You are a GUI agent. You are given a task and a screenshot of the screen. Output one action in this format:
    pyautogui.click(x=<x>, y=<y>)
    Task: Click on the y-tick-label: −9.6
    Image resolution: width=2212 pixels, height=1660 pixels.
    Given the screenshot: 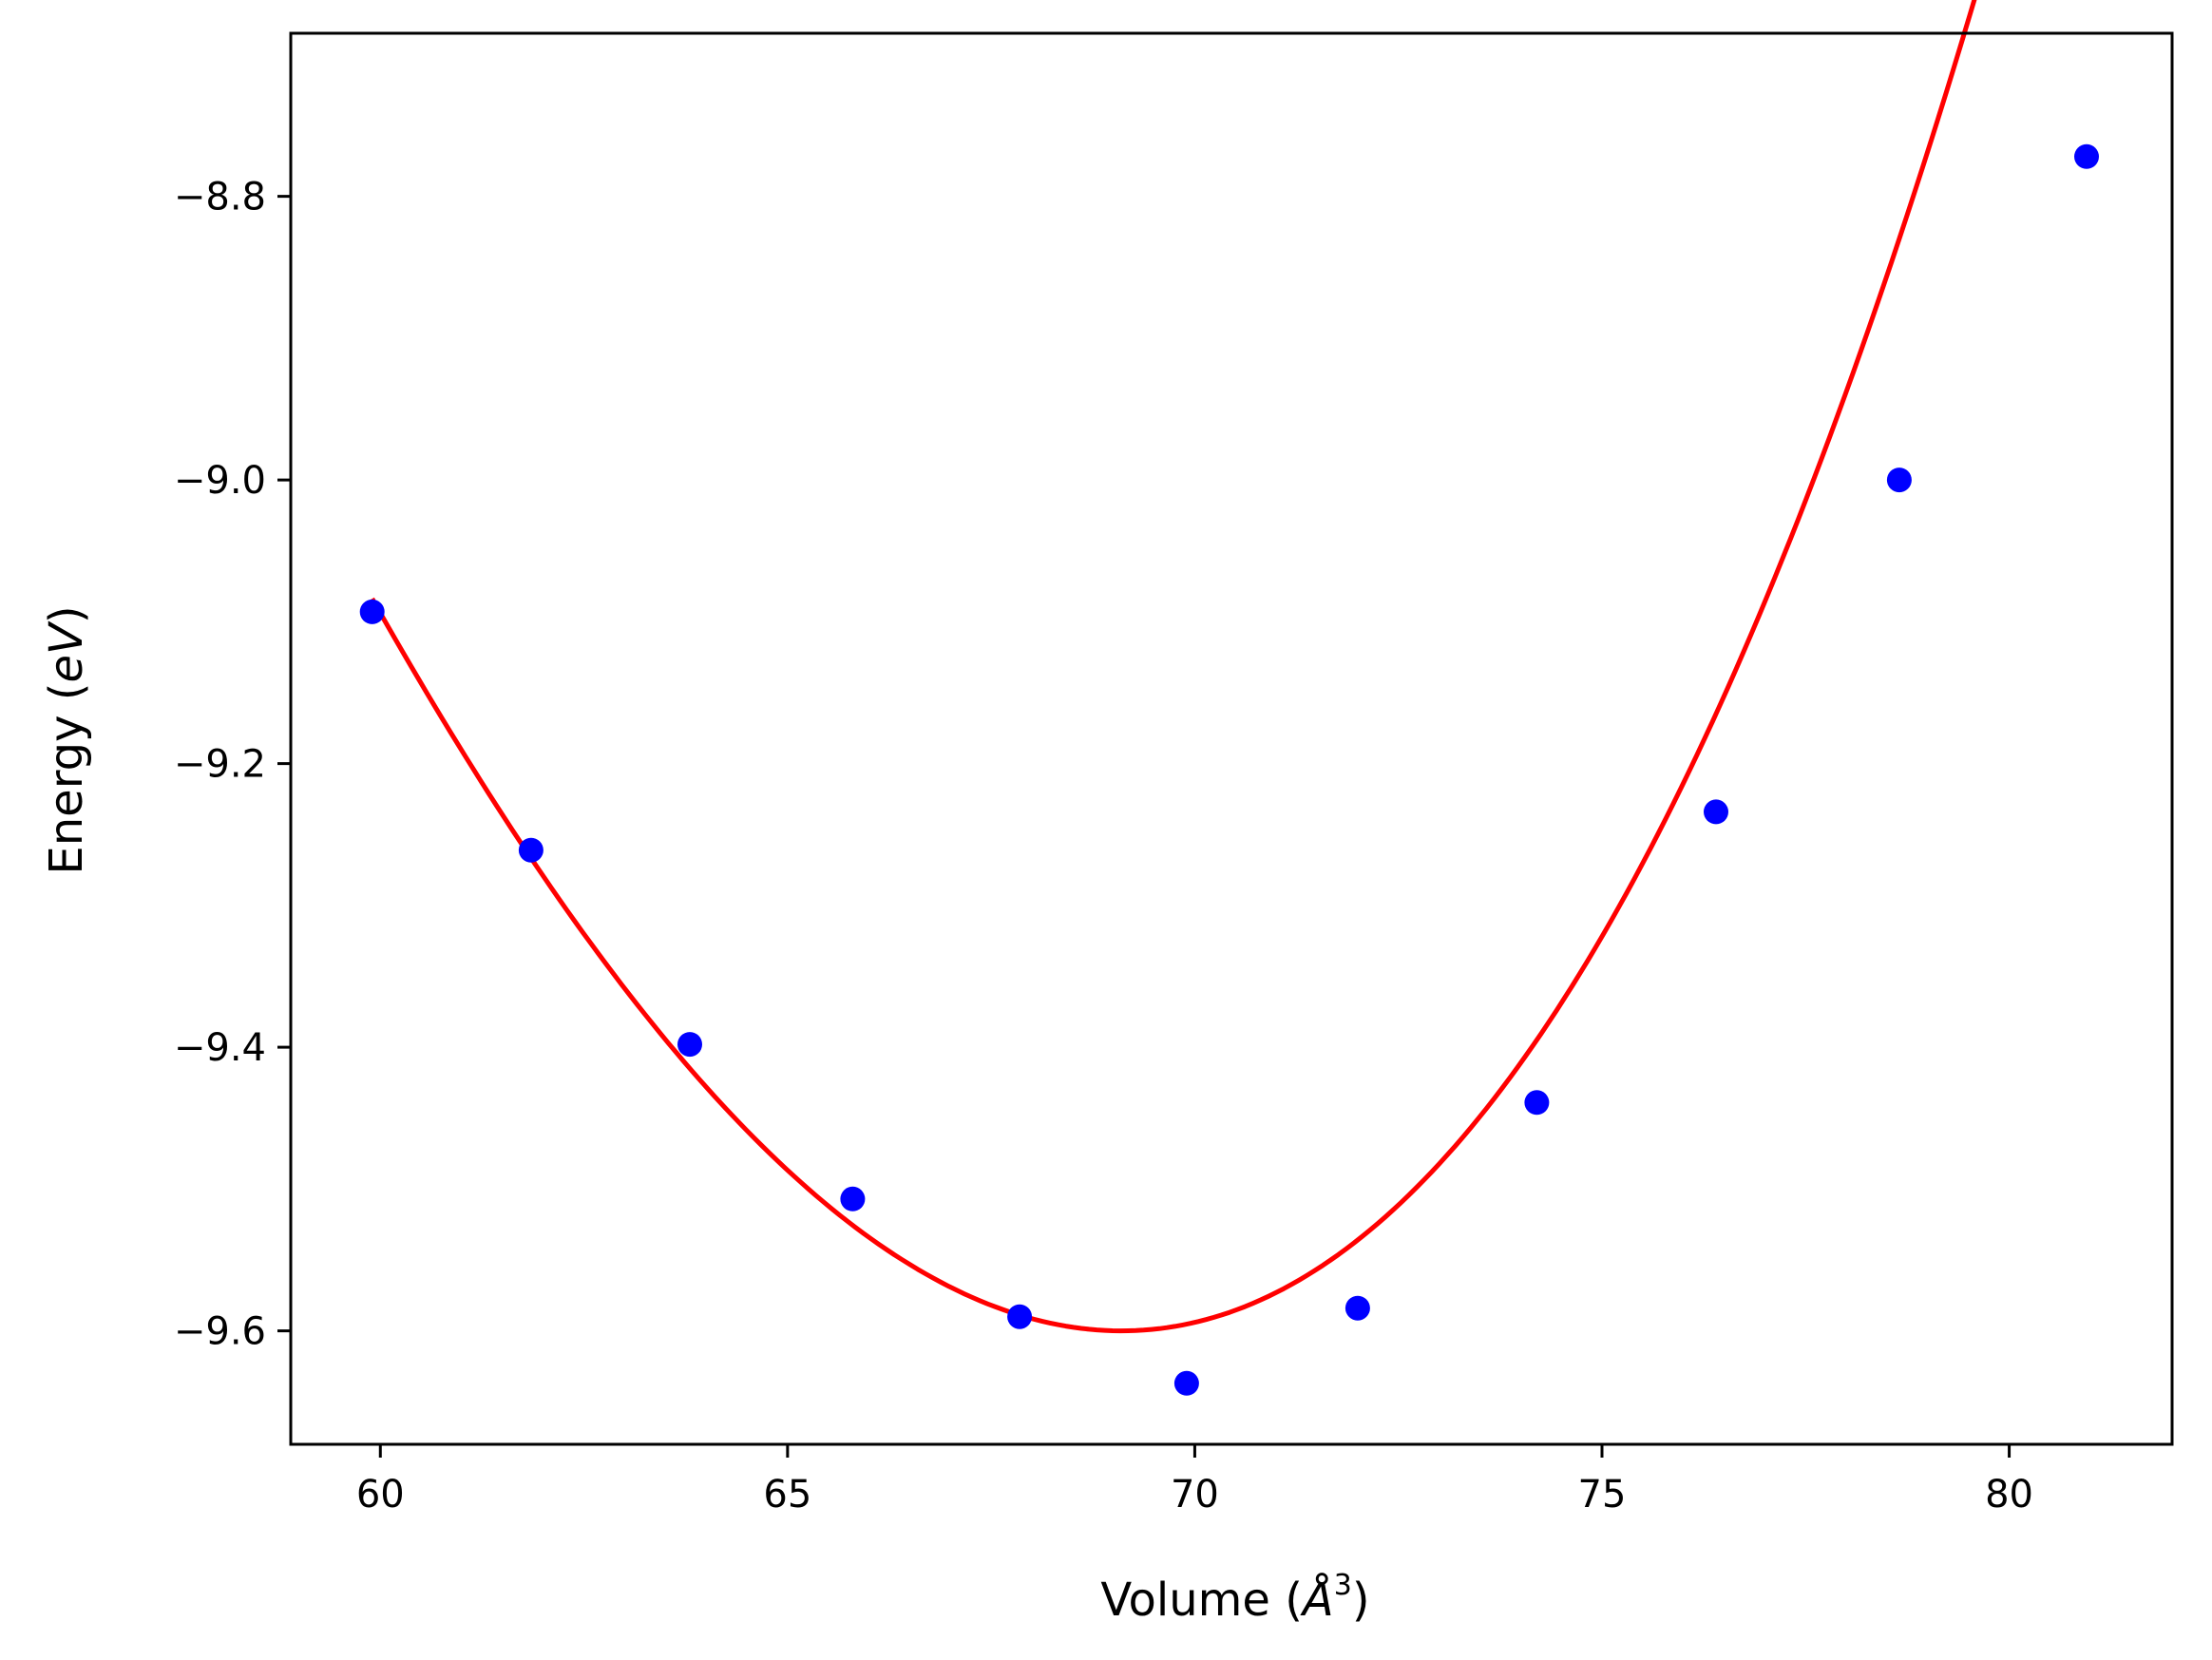 What is the action you would take?
    pyautogui.click(x=220, y=1332)
    